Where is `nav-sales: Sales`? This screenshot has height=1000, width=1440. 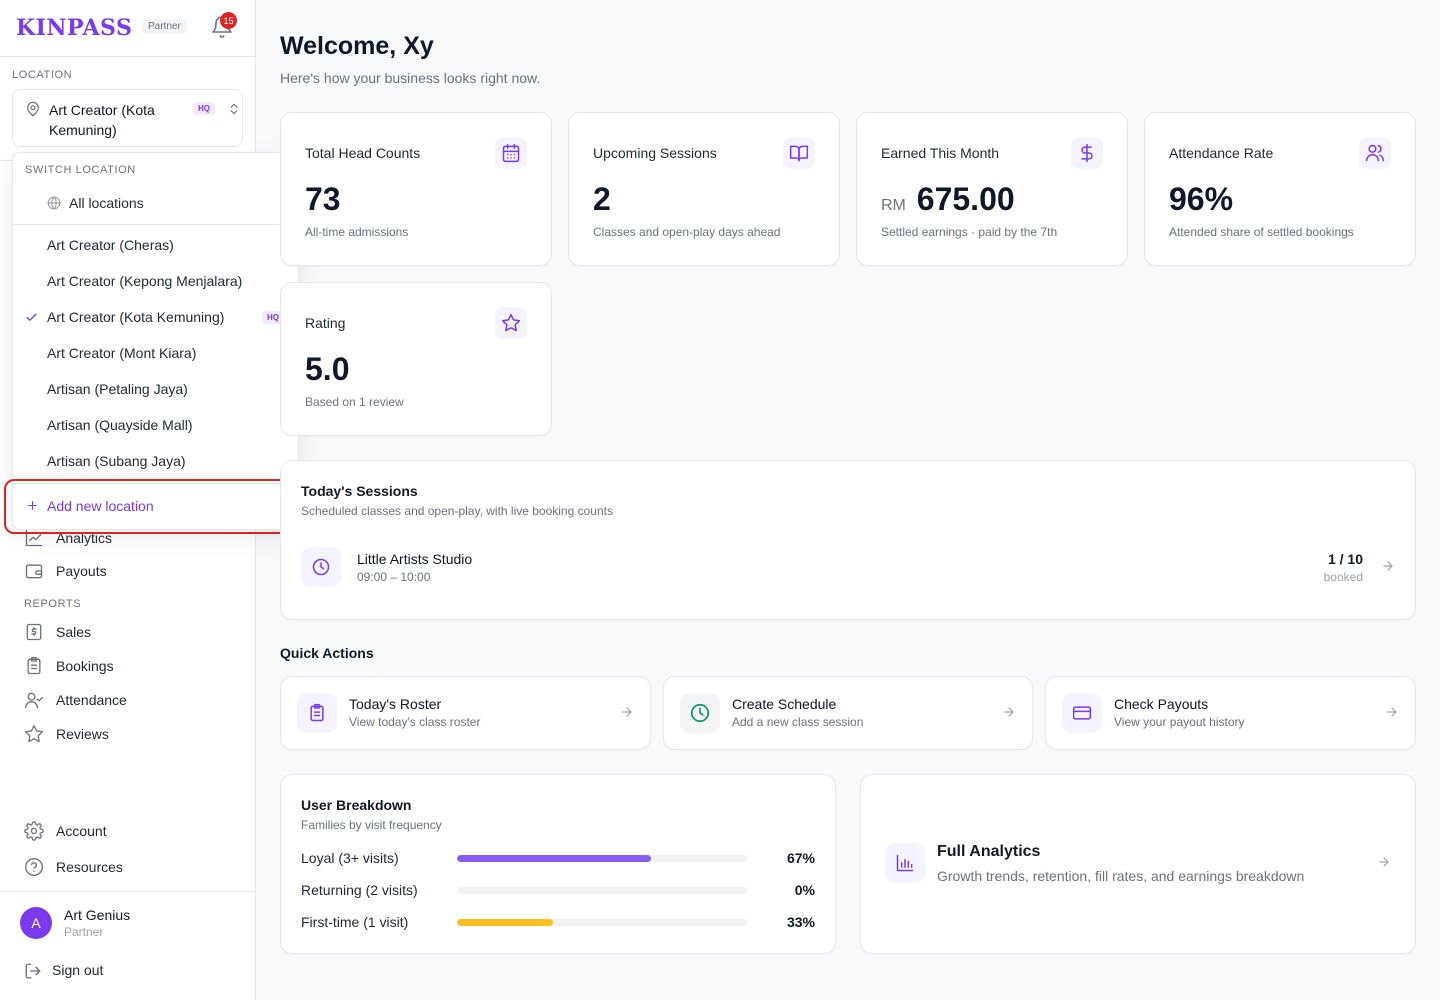 nav-sales: Sales is located at coordinates (57, 632).